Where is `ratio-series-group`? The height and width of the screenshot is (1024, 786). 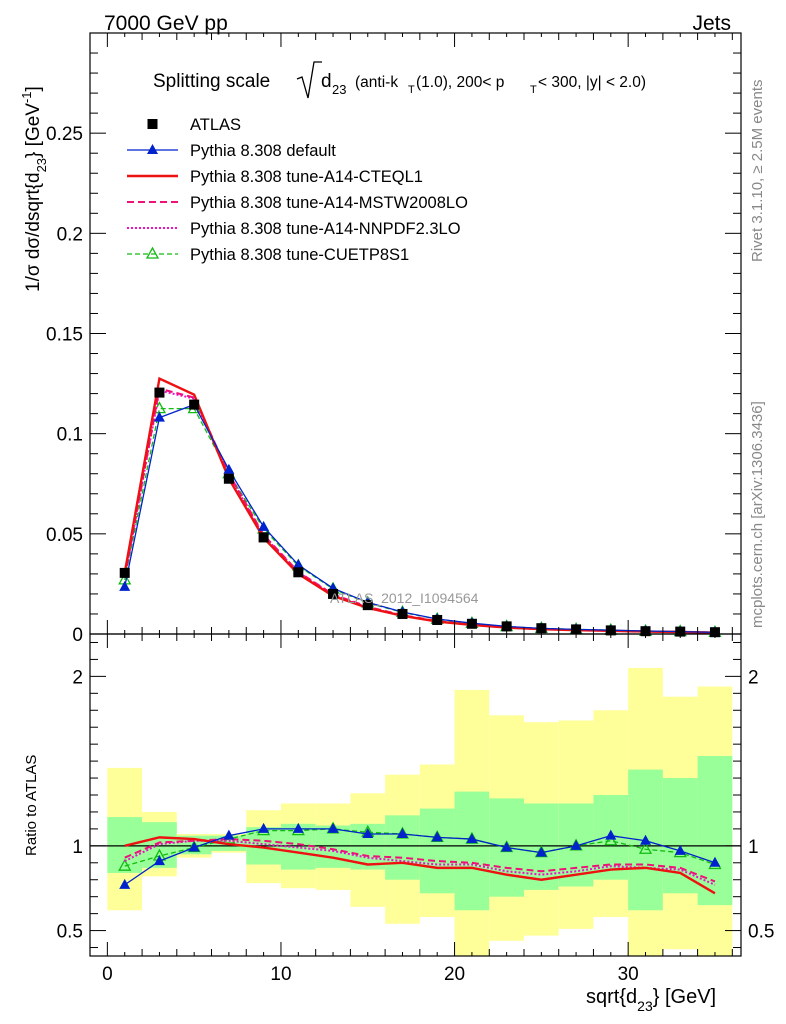 ratio-series-group is located at coordinates (420, 858).